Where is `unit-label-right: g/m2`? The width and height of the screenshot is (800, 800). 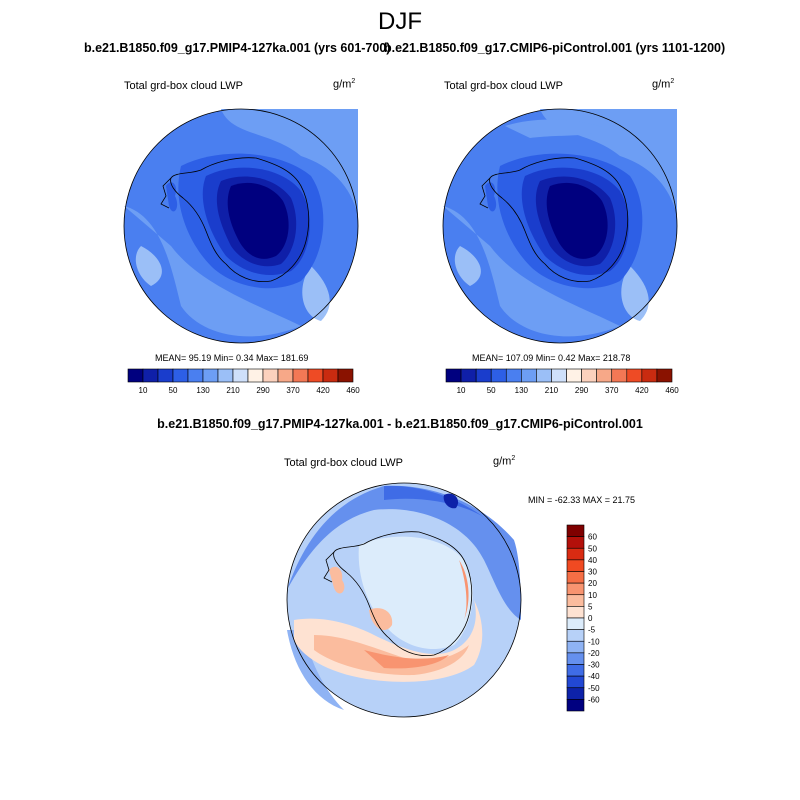
unit-label-right: g/m2 is located at coordinates (663, 84).